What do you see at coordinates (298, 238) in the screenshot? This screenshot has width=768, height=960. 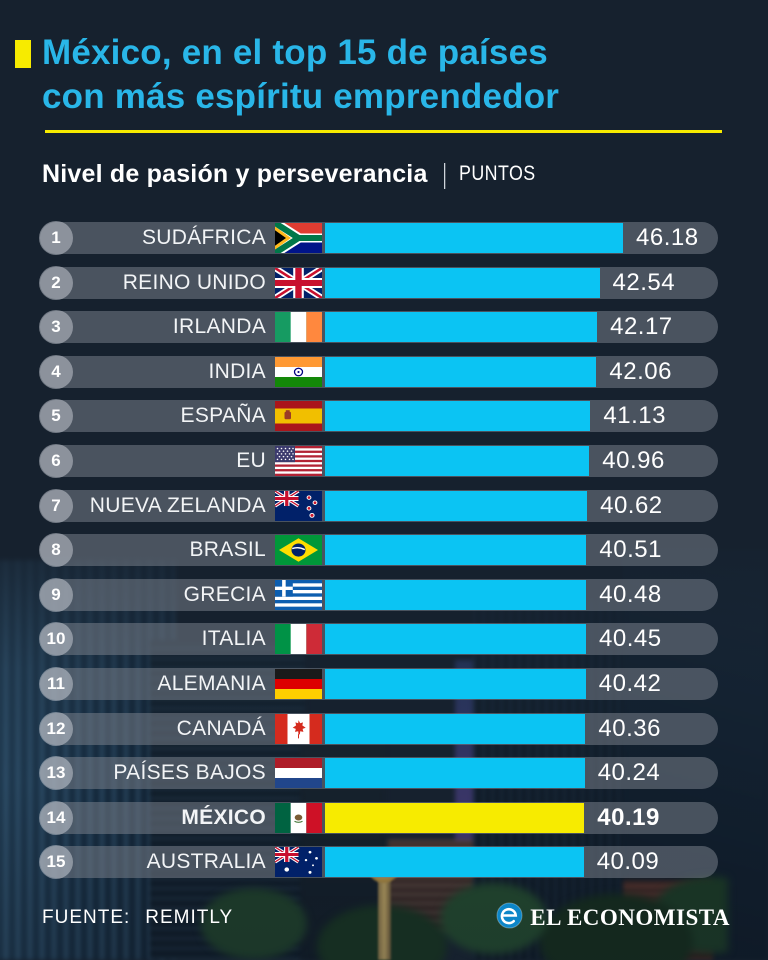 I see `flag-icon-south-africa` at bounding box center [298, 238].